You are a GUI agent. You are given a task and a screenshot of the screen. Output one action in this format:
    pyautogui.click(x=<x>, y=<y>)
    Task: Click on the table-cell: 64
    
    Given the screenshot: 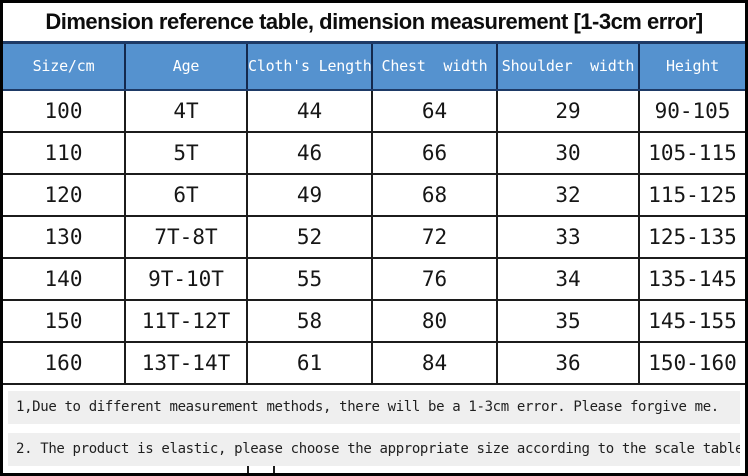 What is the action you would take?
    pyautogui.click(x=434, y=110)
    